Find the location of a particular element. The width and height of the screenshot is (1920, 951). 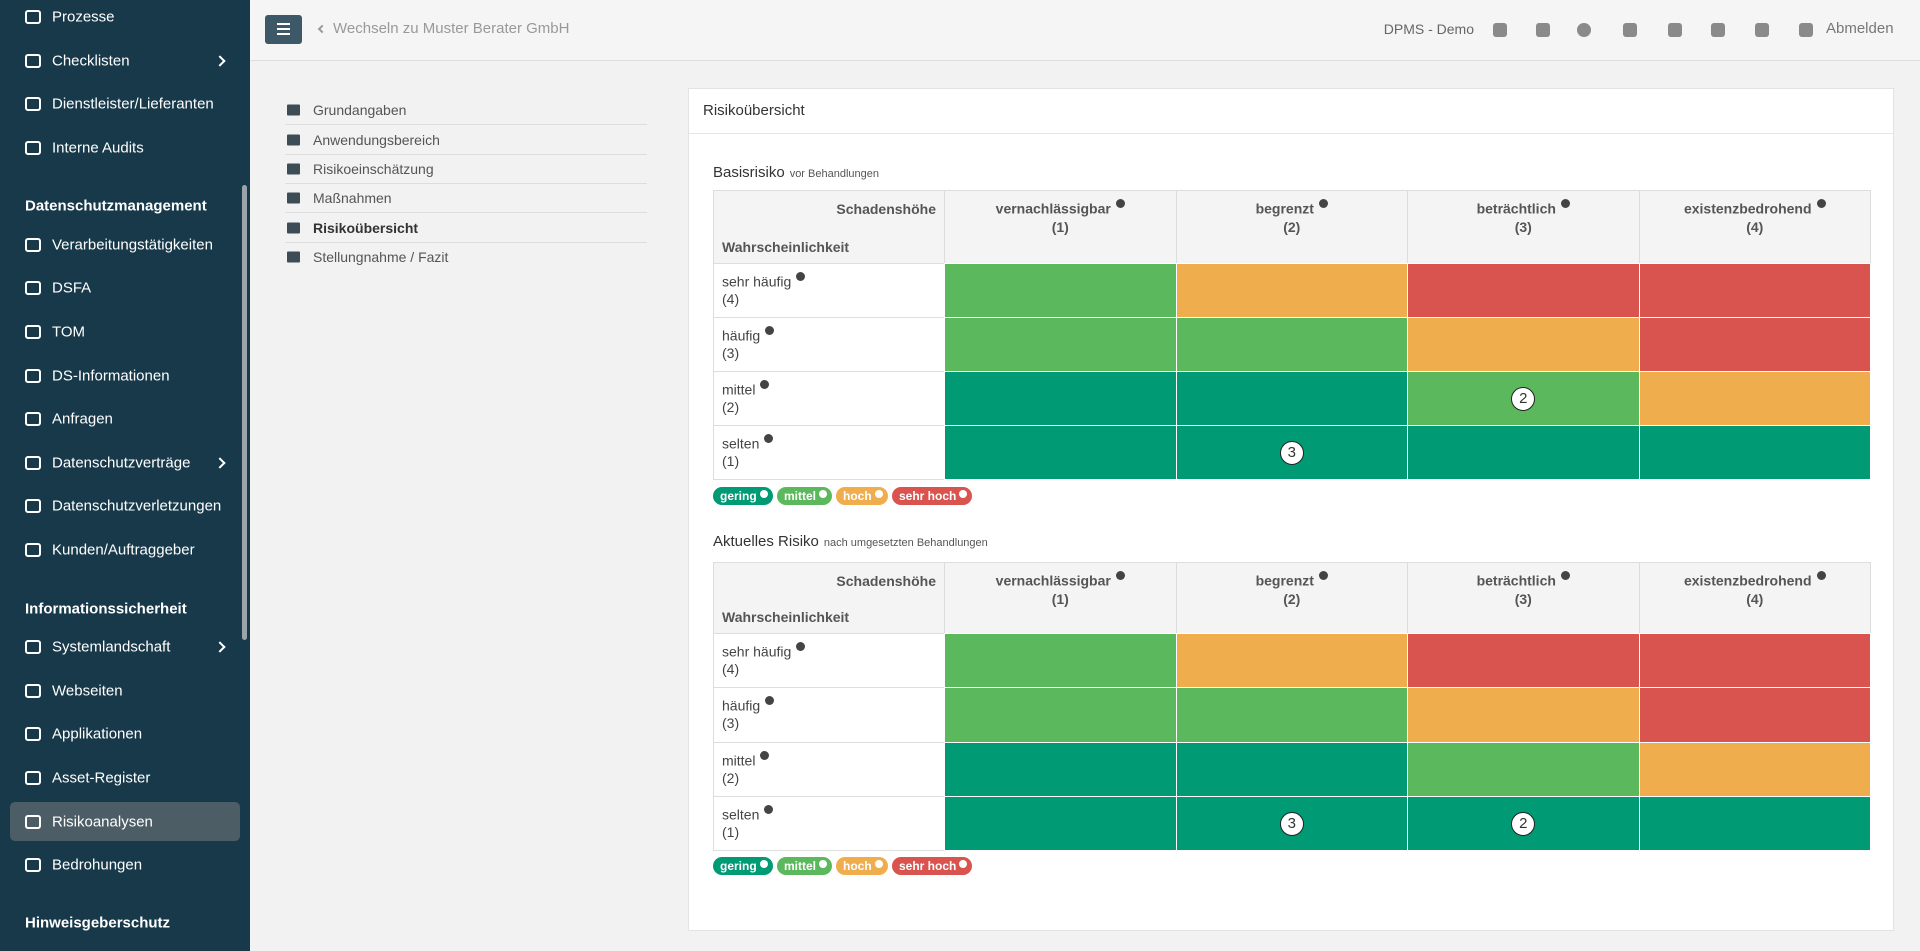

nav-item: Systemlandschaft is located at coordinates (111, 647).